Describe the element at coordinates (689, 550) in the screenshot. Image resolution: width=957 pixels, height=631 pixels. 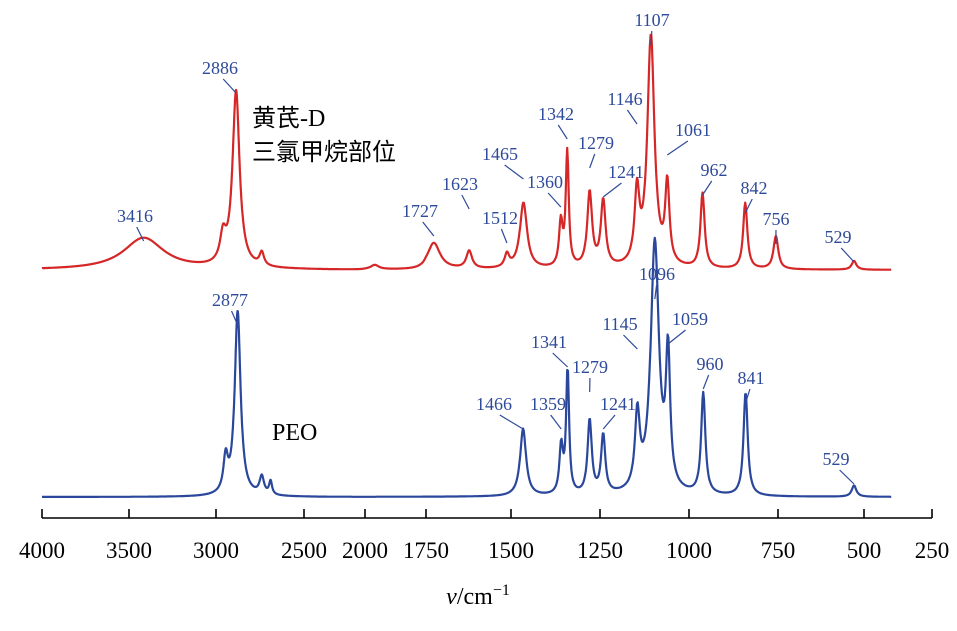
I see `x-tick-label: 1000` at that location.